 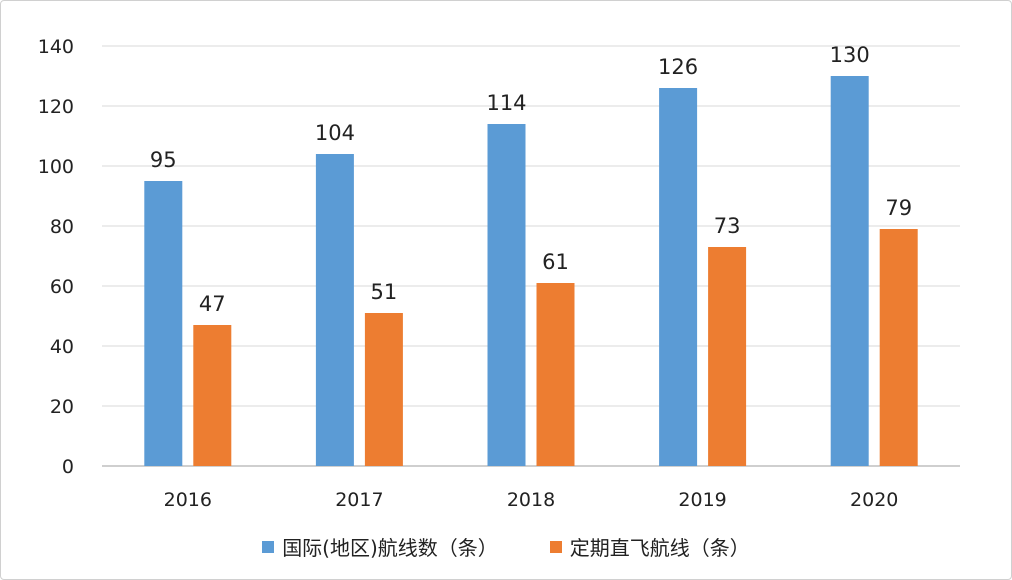 I want to click on bar-series2-2019, so click(x=727, y=356).